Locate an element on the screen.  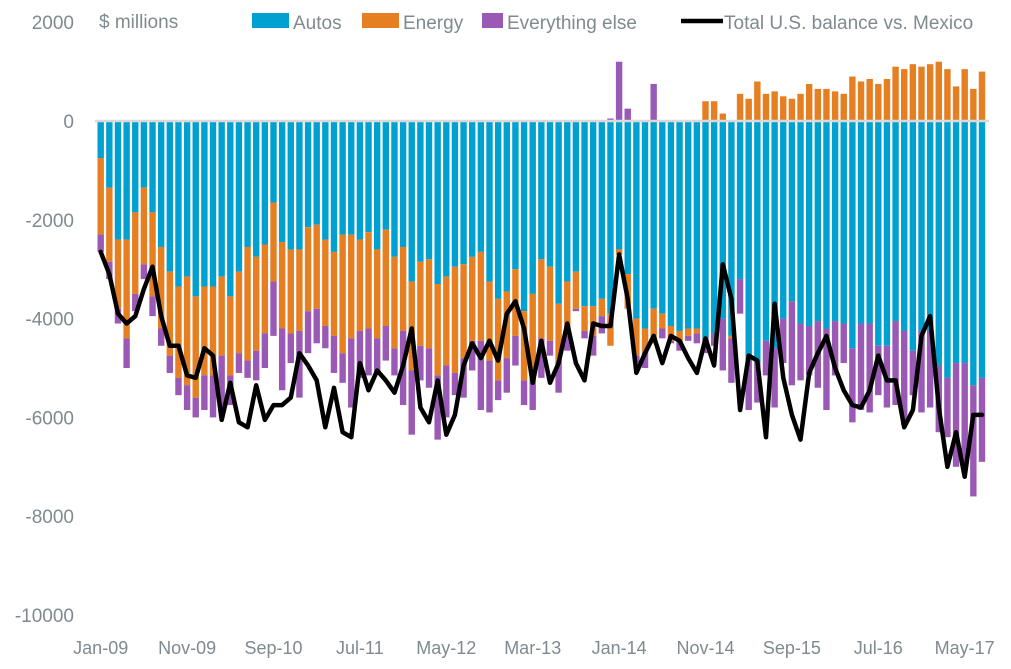
x-tick-label: Jul-16 is located at coordinates (878, 648).